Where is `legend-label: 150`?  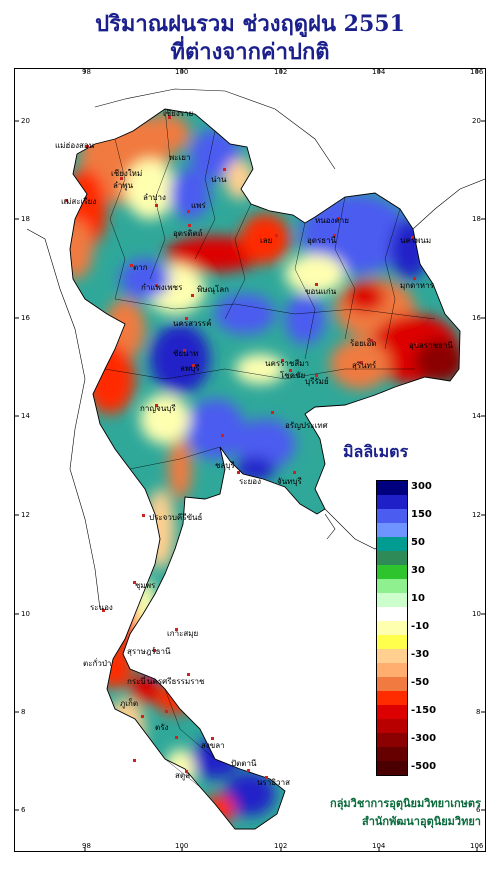
legend-label: 150 is located at coordinates (421, 514).